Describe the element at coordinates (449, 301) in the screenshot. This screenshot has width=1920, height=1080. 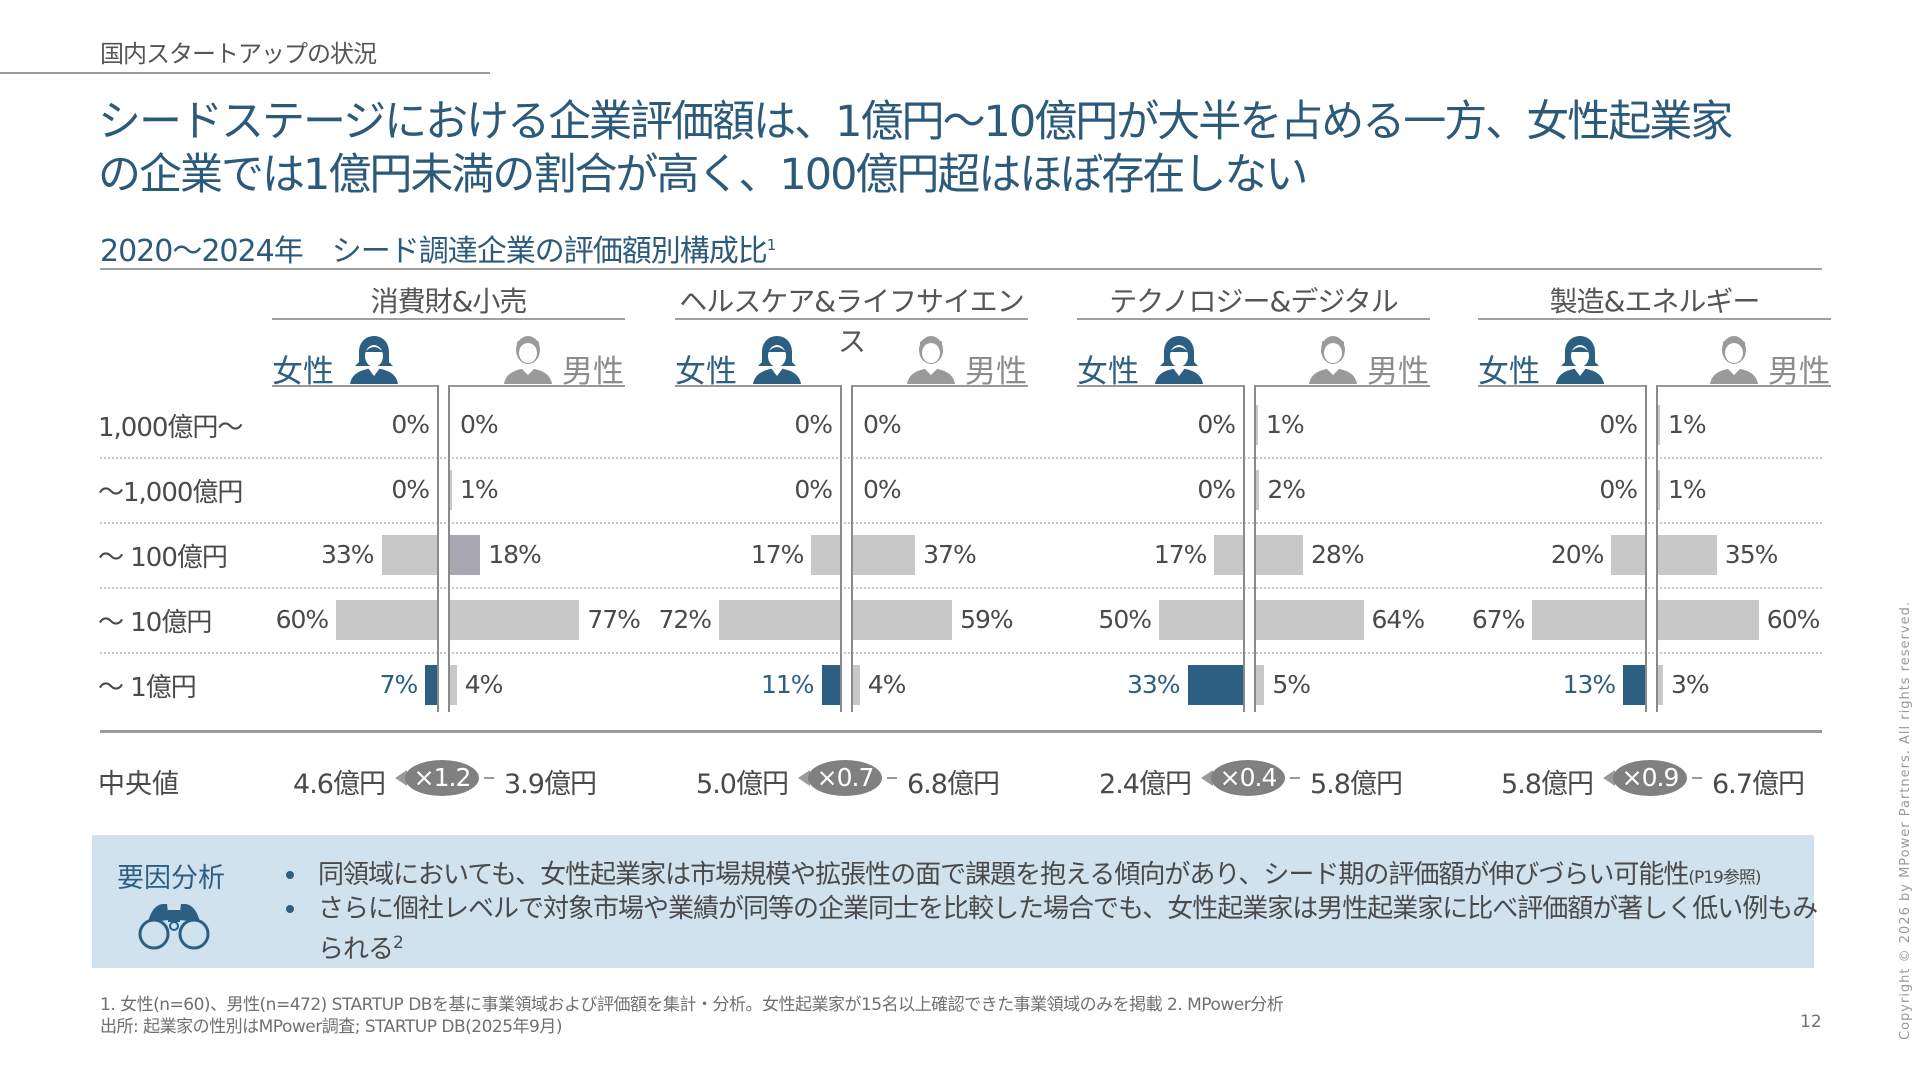
I see `panel-title: 消費財&小売` at that location.